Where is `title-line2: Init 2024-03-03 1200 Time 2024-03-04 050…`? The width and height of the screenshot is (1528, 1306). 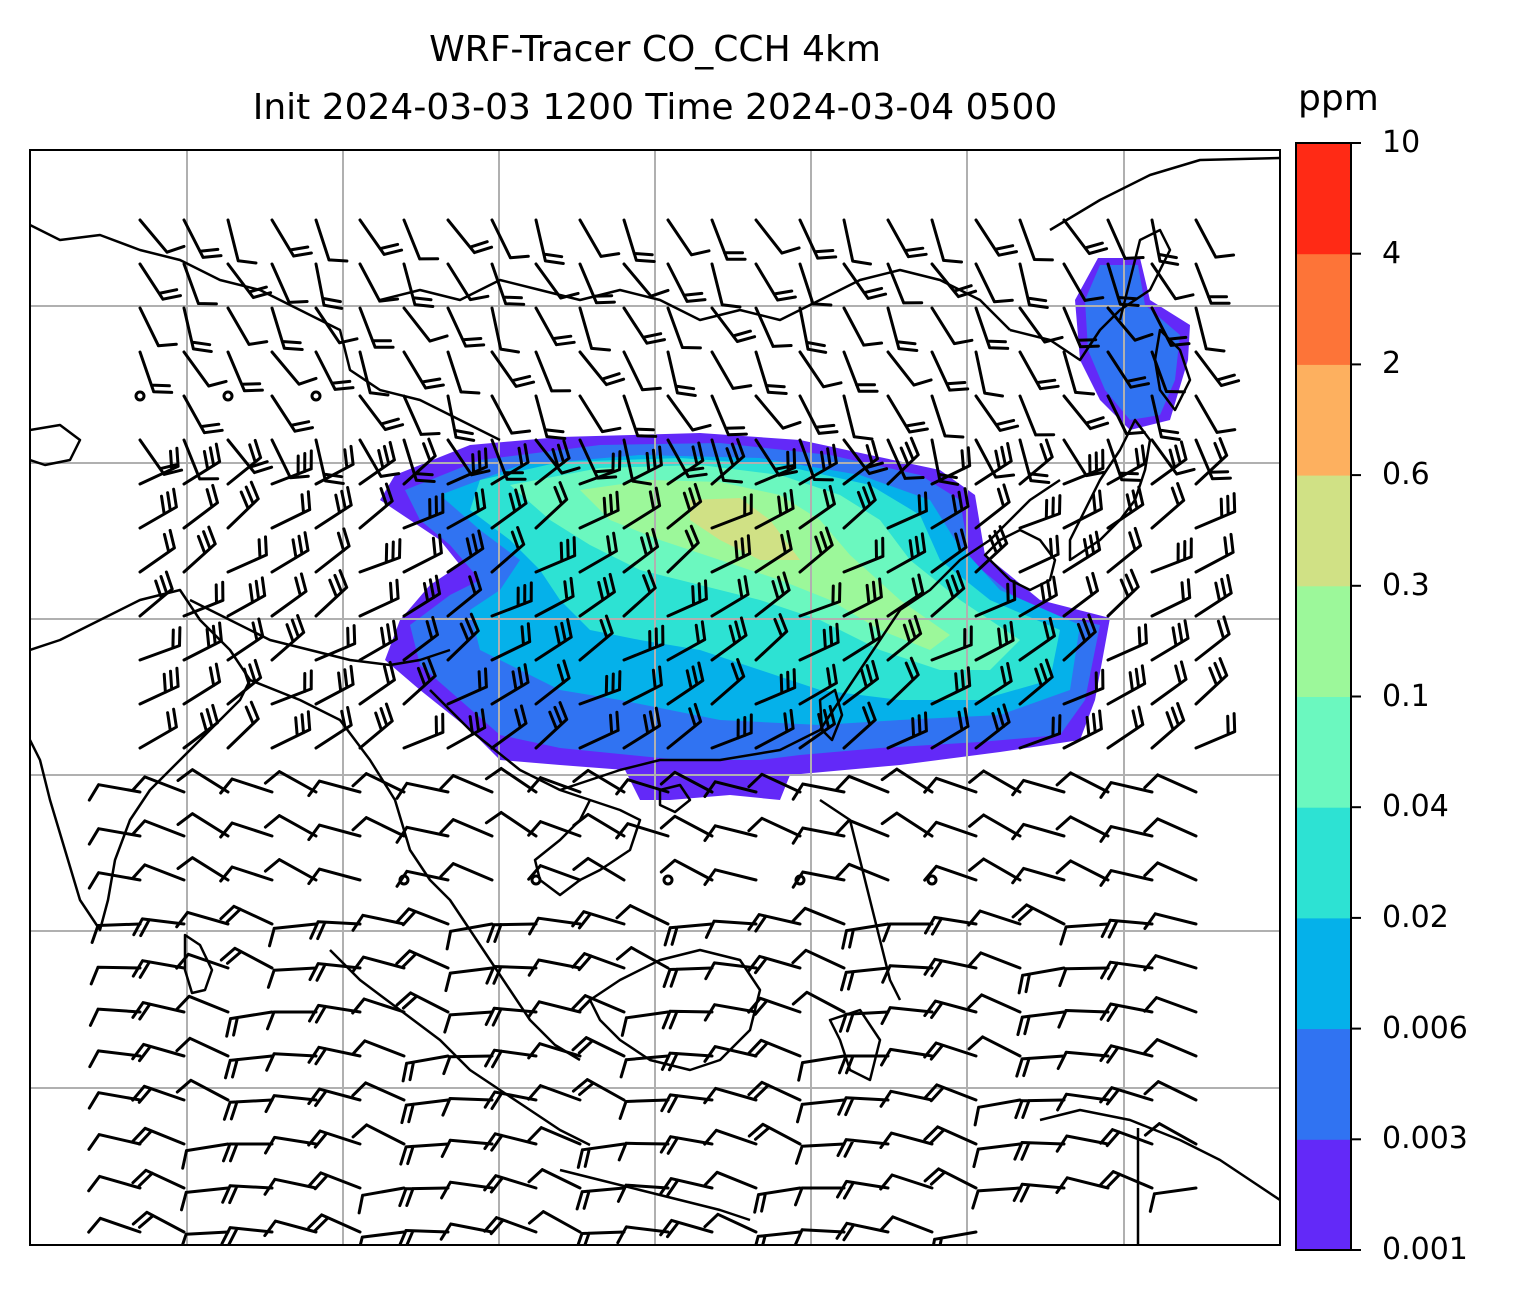 title-line2: Init 2024-03-03 1200 Time 2024-03-04 050… is located at coordinates (655, 107).